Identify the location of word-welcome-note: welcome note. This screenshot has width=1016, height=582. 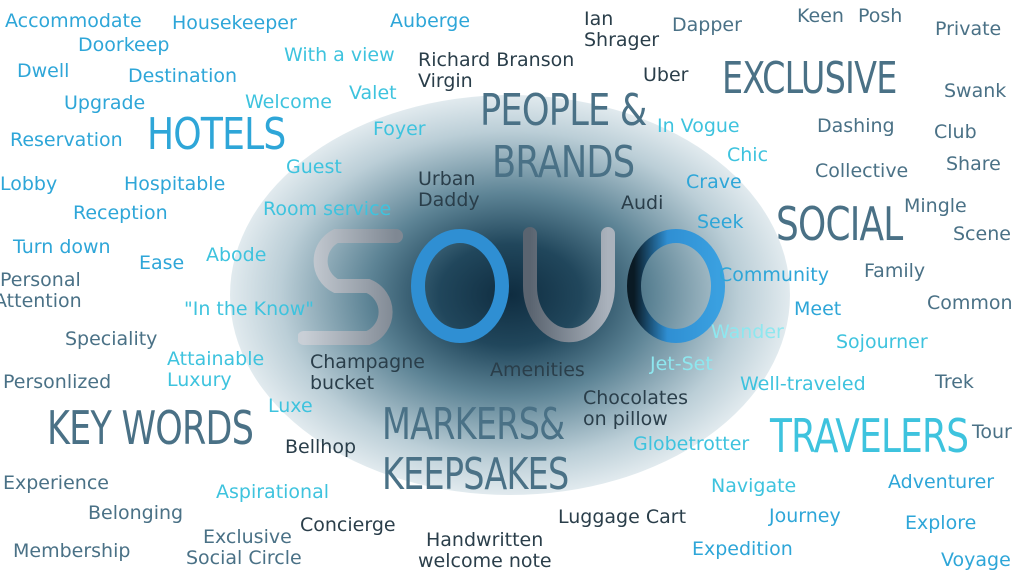
(485, 561).